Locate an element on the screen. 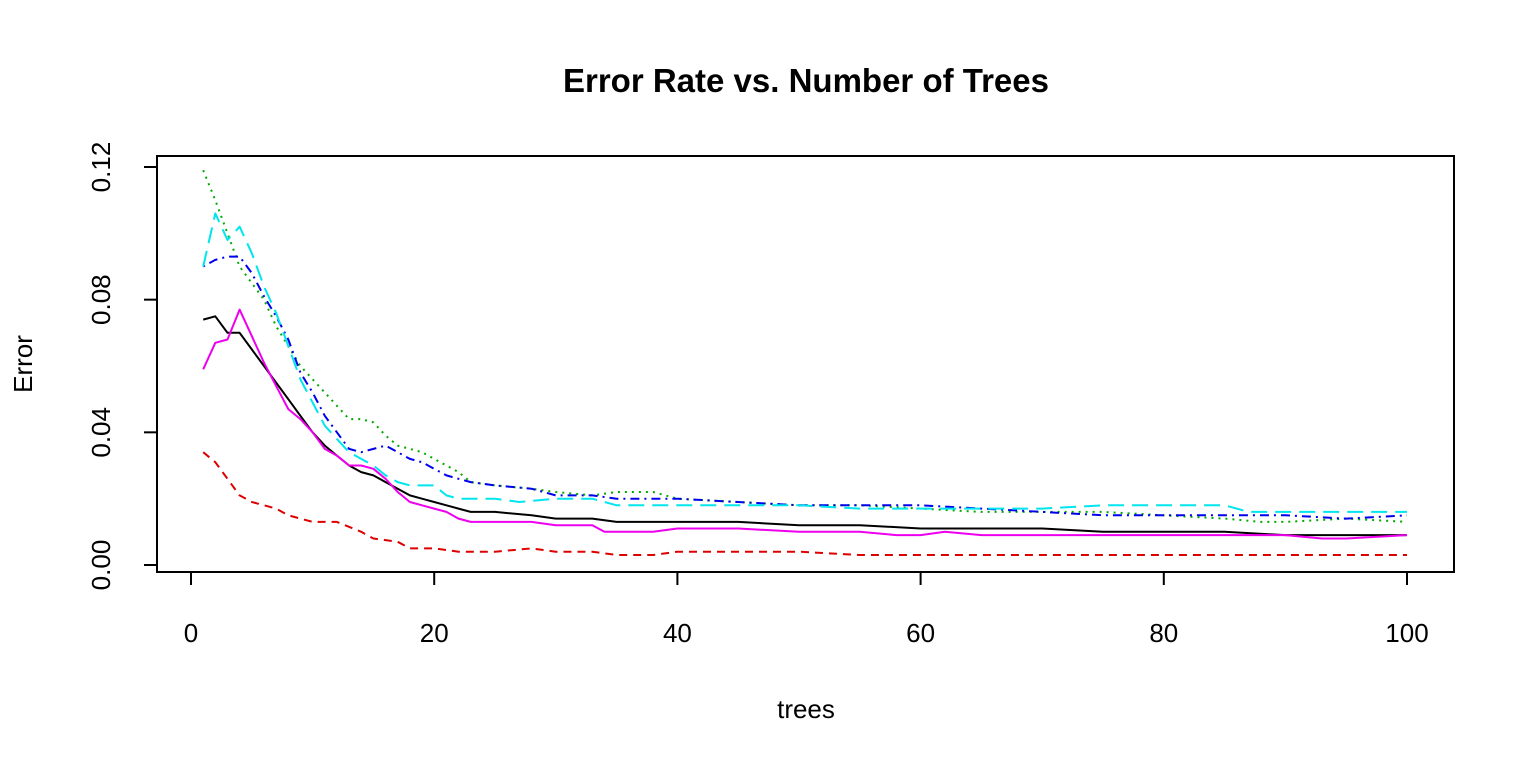 Image resolution: width=1536 pixels, height=768 pixels. y-tick-label: 0.00 is located at coordinates (101, 565).